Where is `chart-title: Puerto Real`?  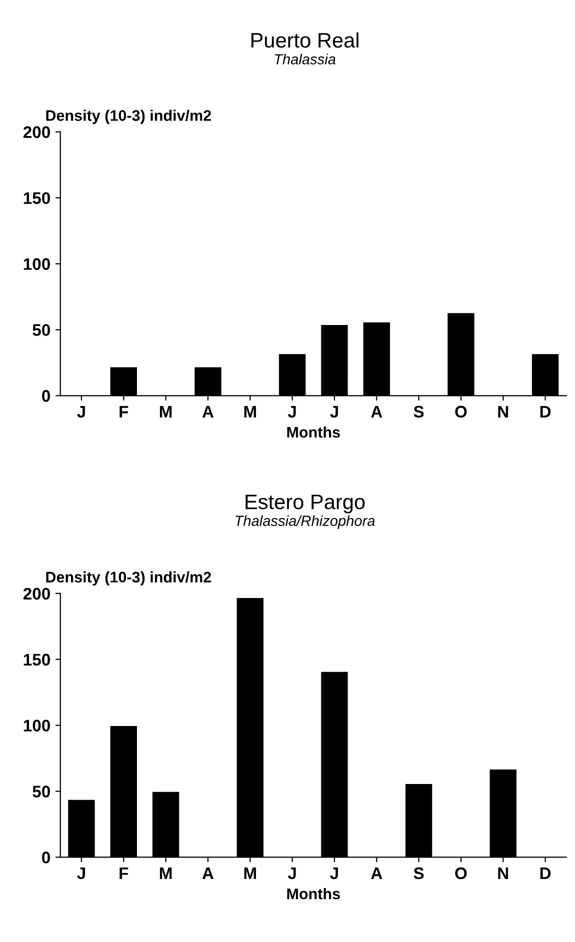
chart-title: Puerto Real is located at coordinates (304, 40).